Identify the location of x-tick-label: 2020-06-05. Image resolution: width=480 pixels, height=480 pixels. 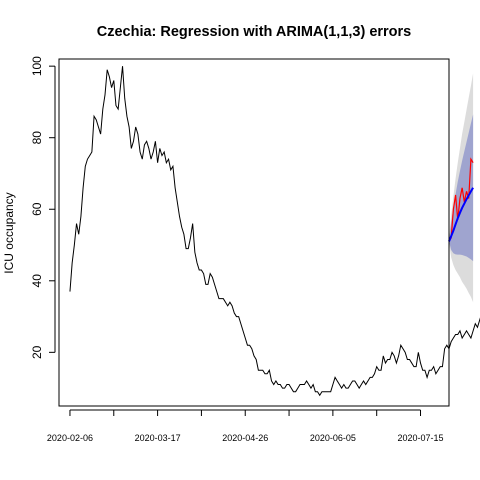
(333, 438).